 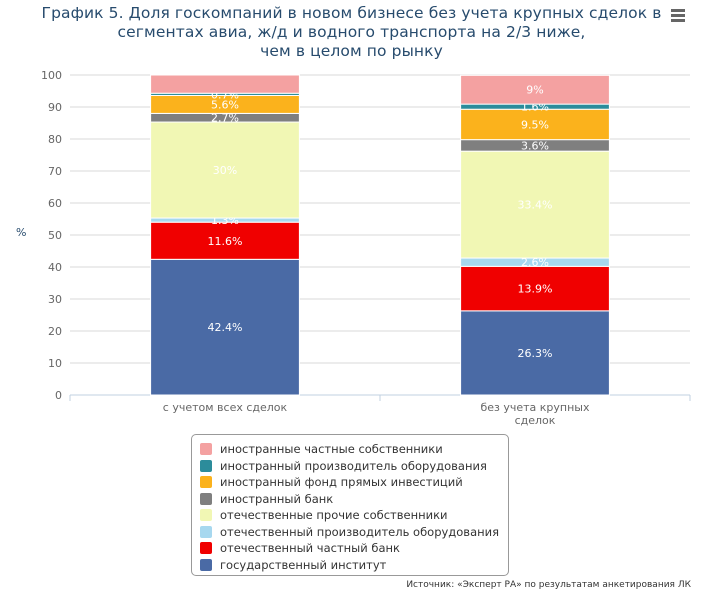 What do you see at coordinates (351, 51) in the screenshot?
I see `chart-title-line: чем в целом по рынку` at bounding box center [351, 51].